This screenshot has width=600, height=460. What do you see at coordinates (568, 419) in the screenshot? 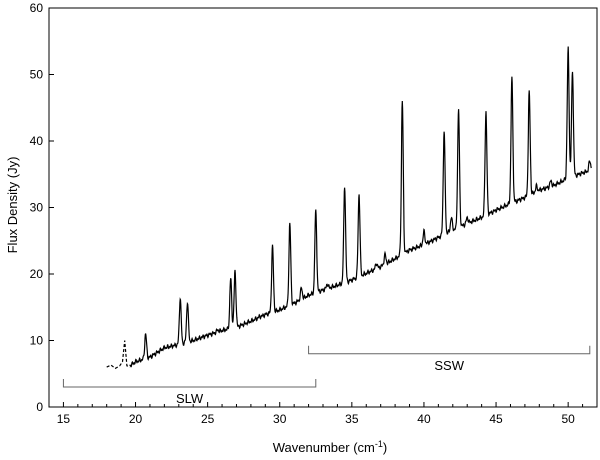
I see `x-tick-label: 50` at bounding box center [568, 419].